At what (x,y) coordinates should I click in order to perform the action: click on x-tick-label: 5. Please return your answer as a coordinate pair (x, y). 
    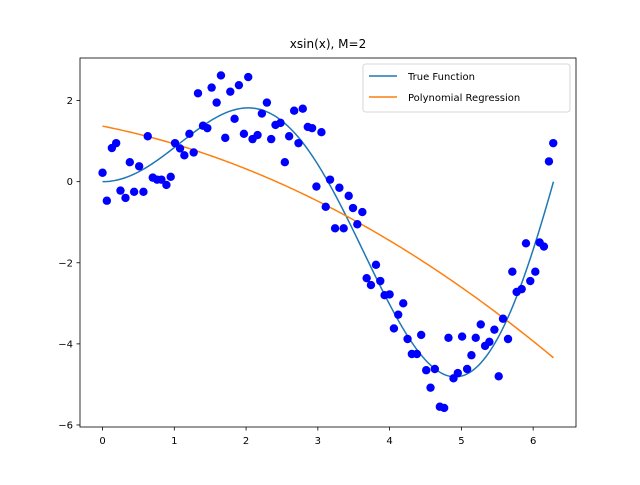
    Looking at the image, I should click on (461, 441).